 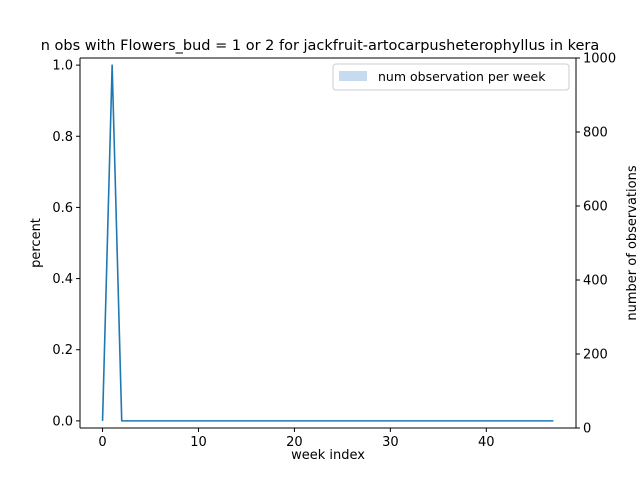 I want to click on y-axis-label: percent, so click(x=36, y=243).